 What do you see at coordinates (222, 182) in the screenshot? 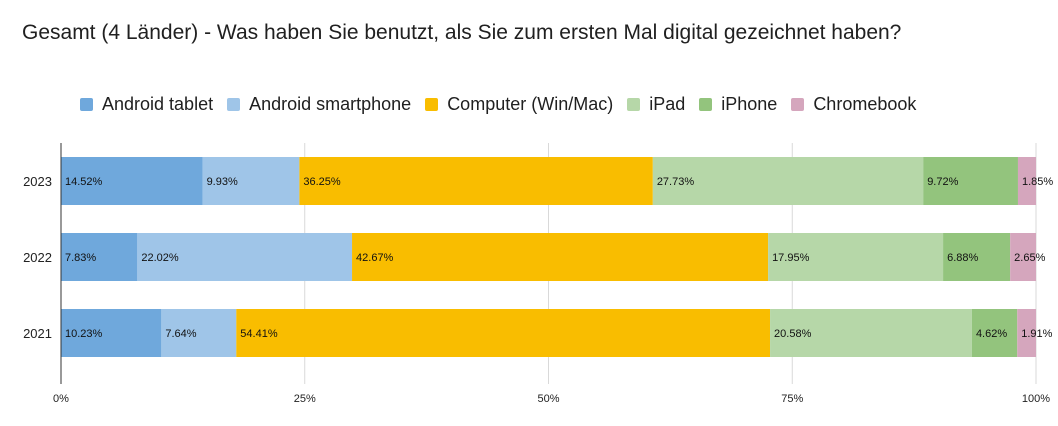
I see `data-label: 9.93%` at bounding box center [222, 182].